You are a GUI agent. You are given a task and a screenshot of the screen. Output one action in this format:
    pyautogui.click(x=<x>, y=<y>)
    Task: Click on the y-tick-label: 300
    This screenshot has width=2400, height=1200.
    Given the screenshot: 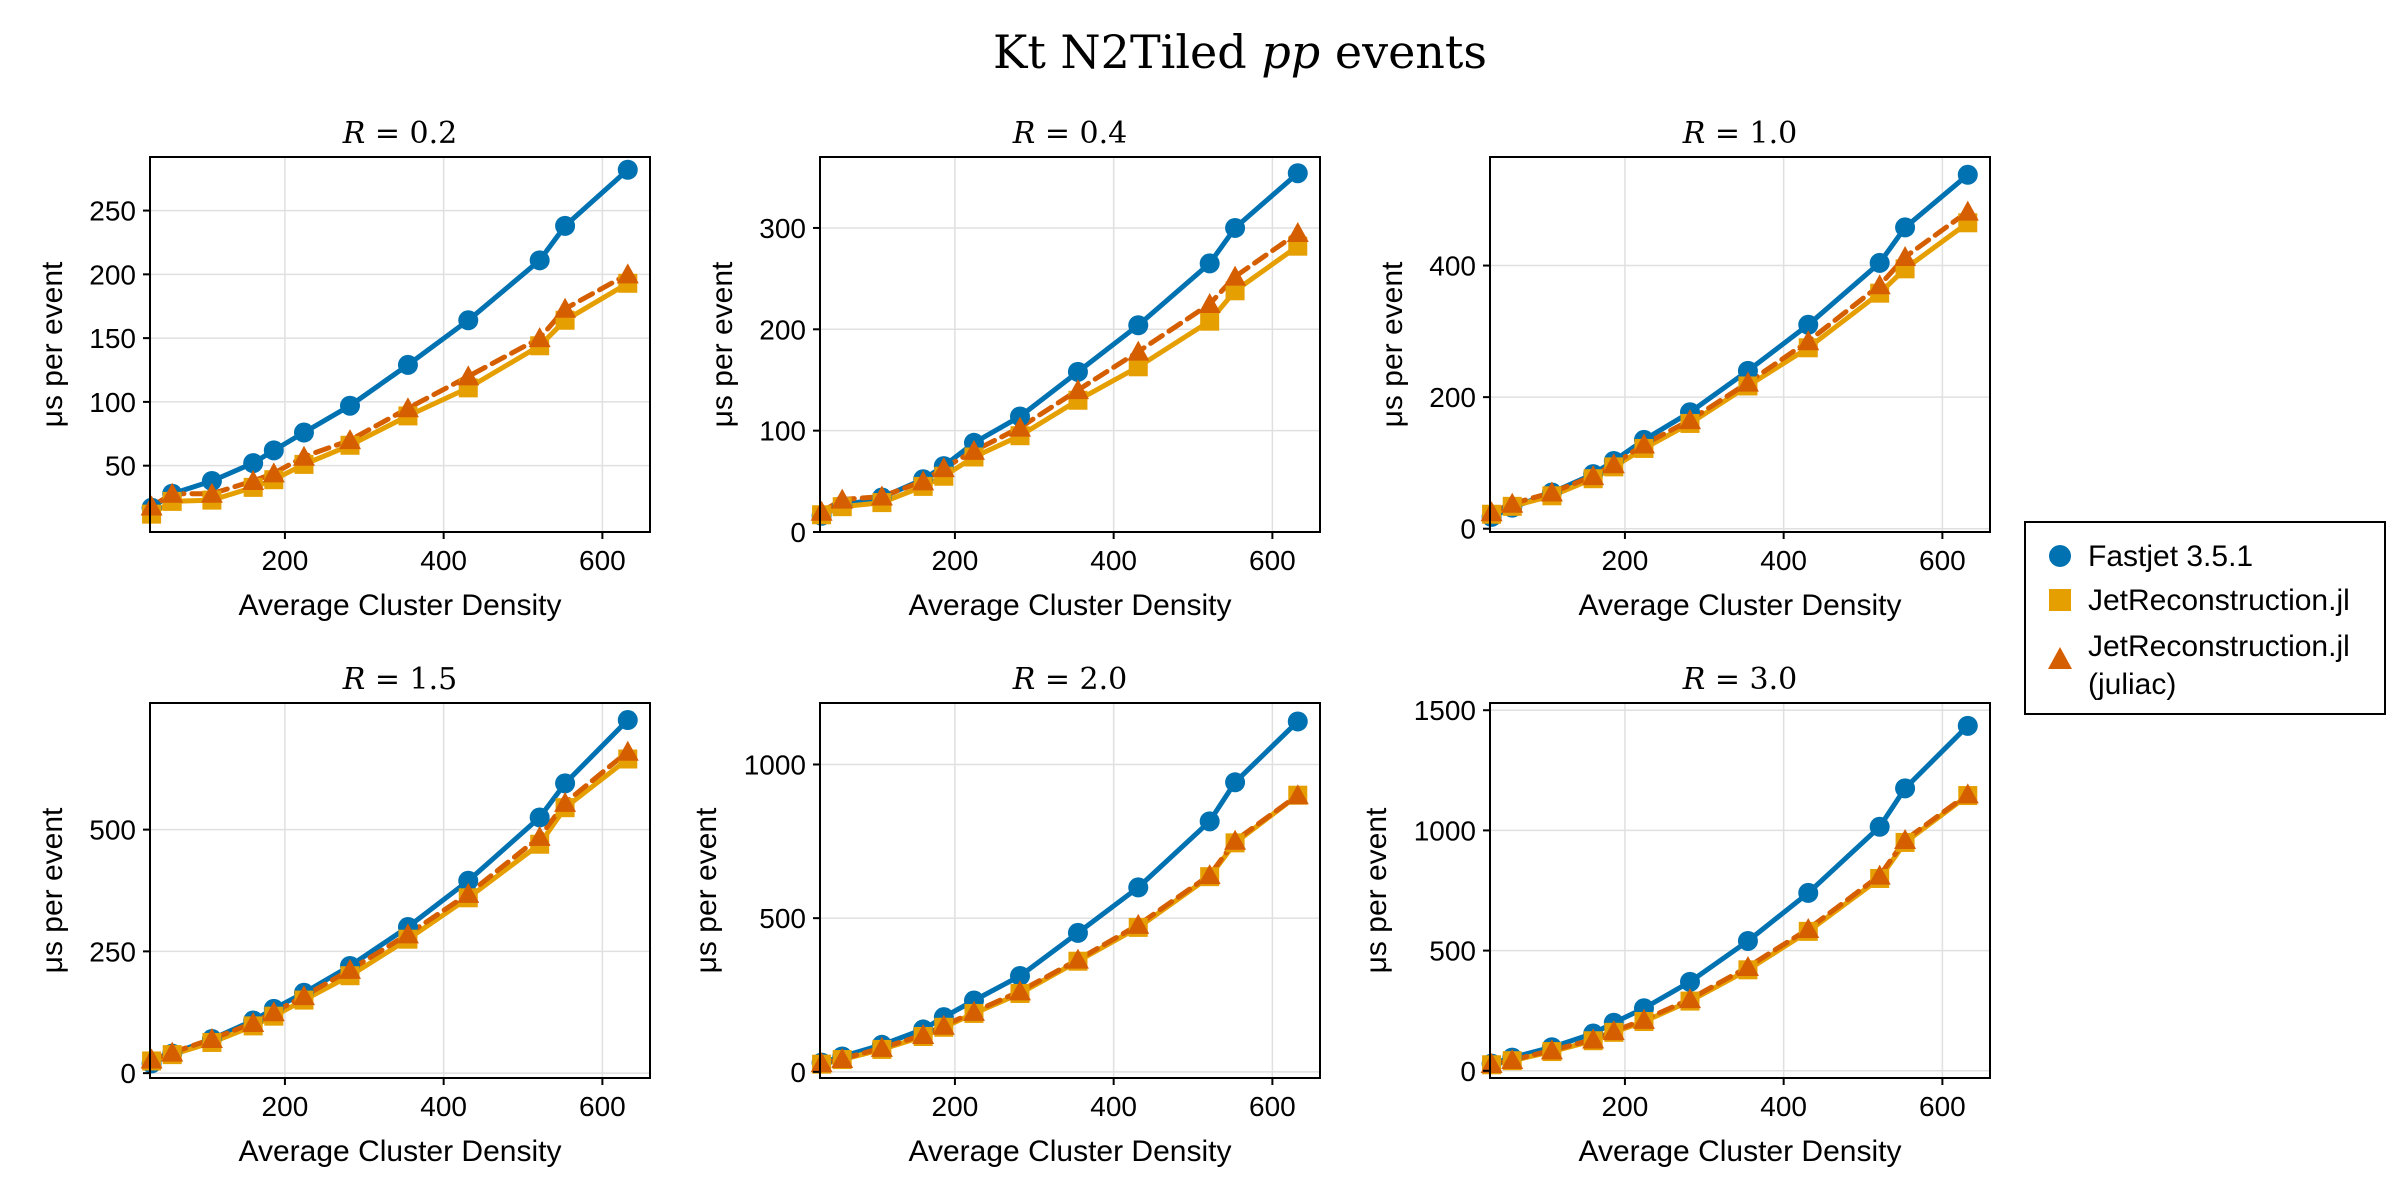 What is the action you would take?
    pyautogui.click(x=782, y=228)
    